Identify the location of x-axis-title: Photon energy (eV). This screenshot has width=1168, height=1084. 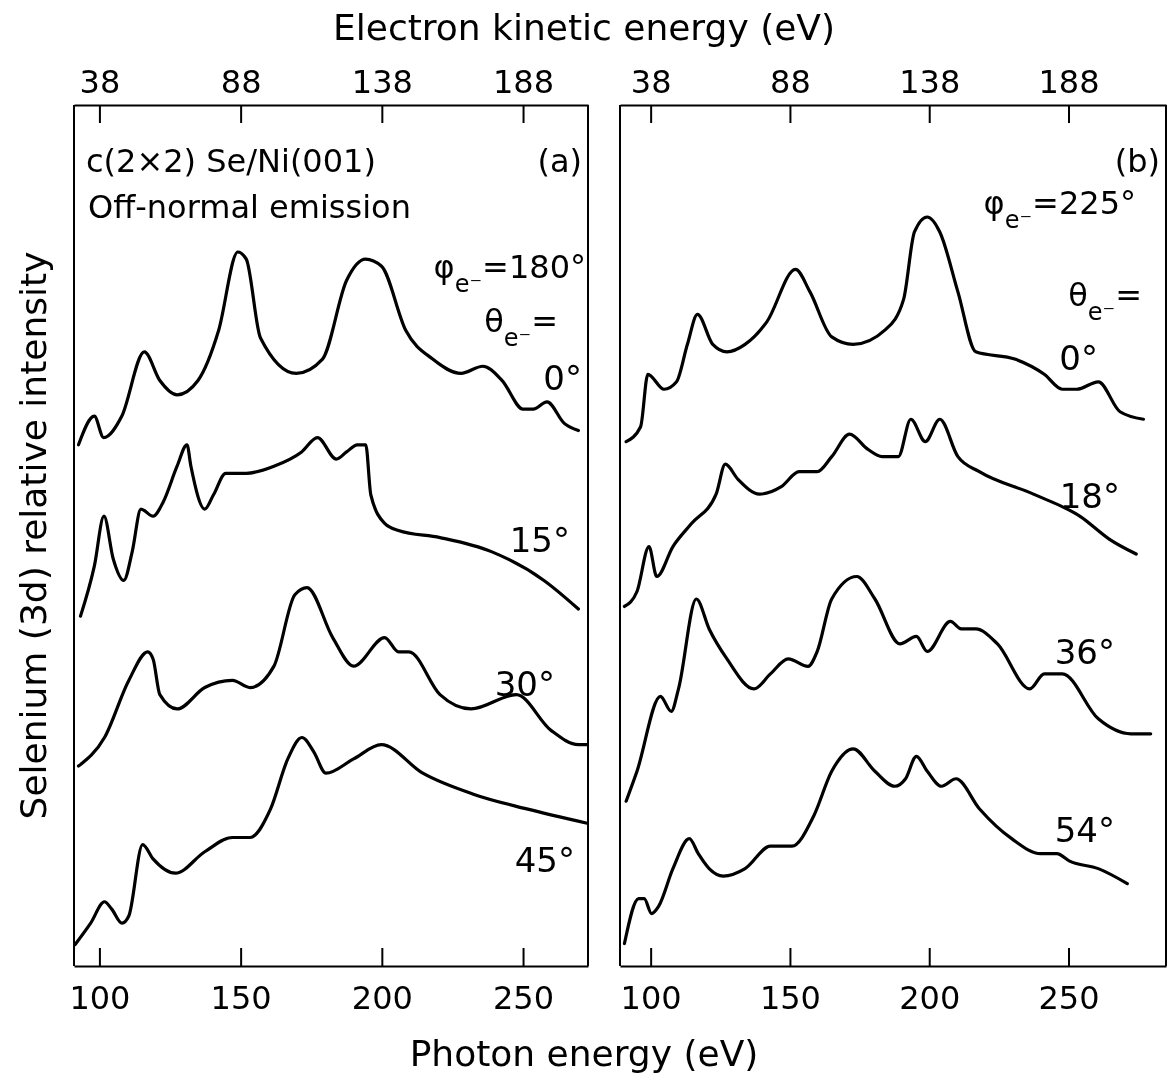
(584, 1053).